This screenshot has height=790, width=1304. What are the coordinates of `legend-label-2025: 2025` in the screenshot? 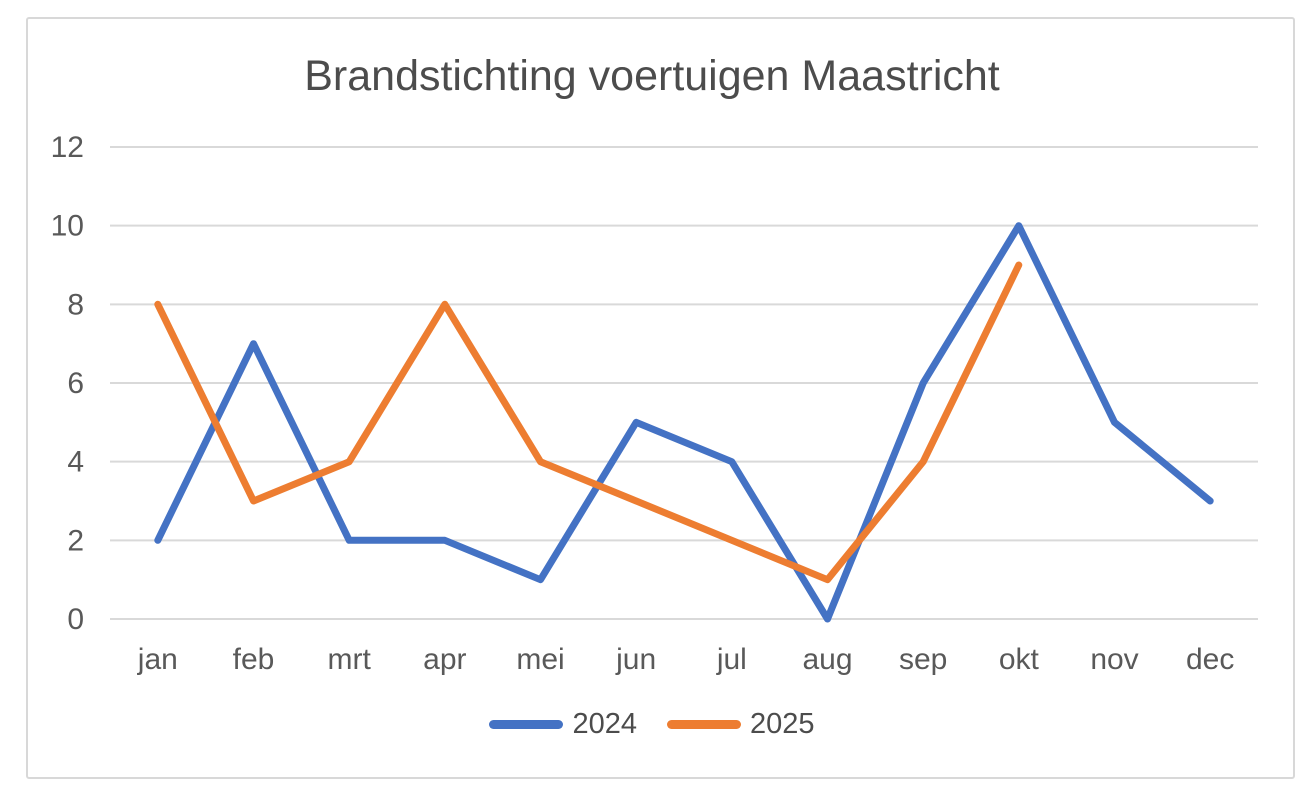 It's located at (782, 724).